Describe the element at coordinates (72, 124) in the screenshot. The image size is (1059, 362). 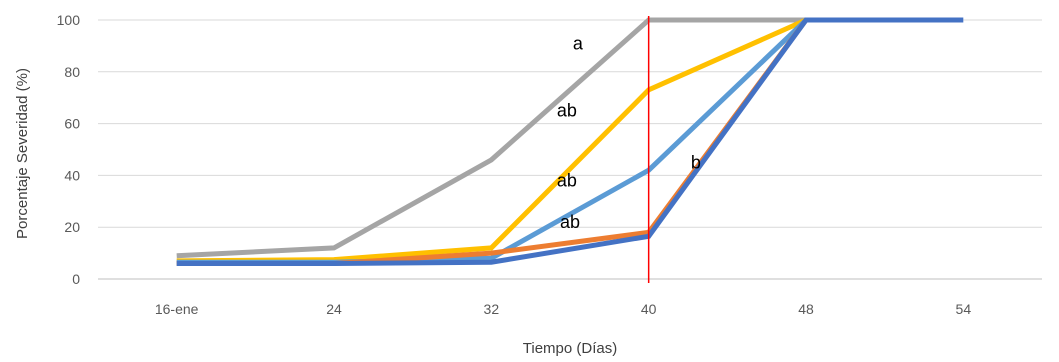
I see `y-tick-label: 60` at that location.